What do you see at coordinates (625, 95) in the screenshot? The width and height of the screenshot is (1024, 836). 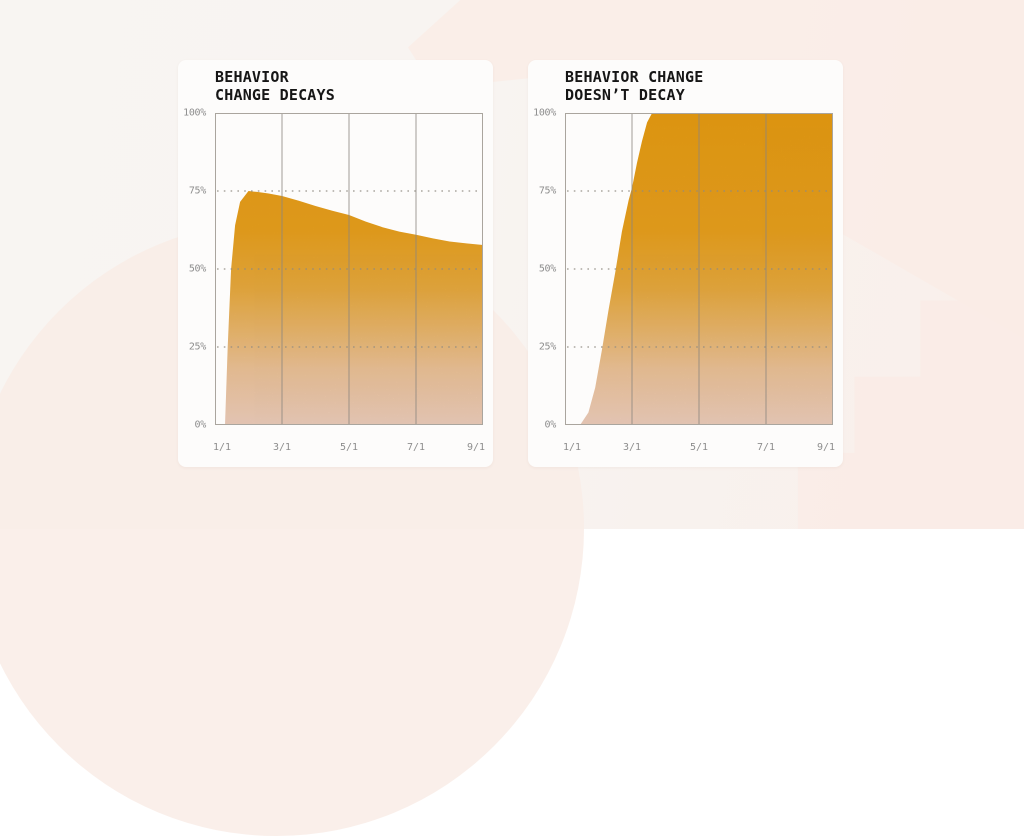 I see `chart-title-line2: DOESN’T DECAY` at bounding box center [625, 95].